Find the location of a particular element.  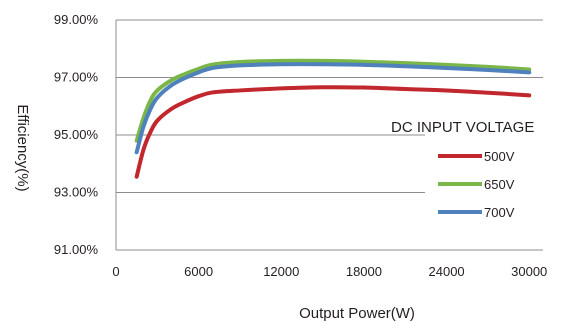

y-tick-label: 99.00% is located at coordinates (76, 19).